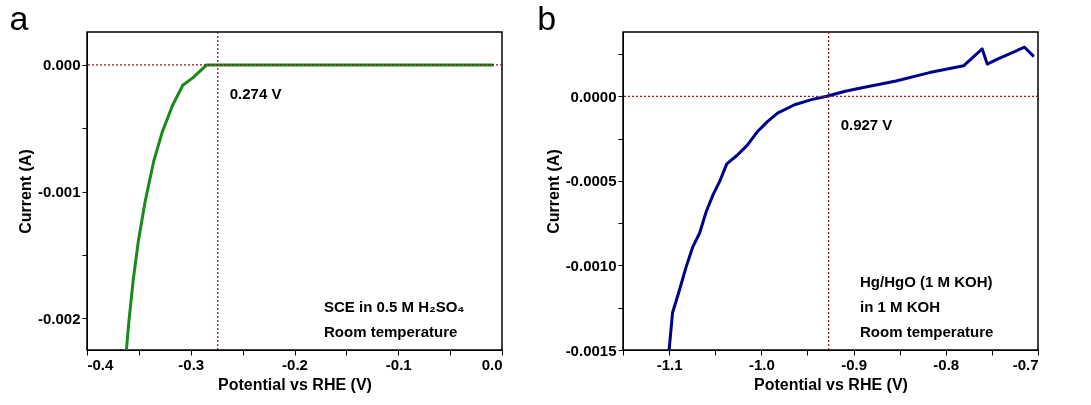  Describe the element at coordinates (926, 281) in the screenshot. I see `annotation: Hg/HgO (1 M KOH)` at that location.